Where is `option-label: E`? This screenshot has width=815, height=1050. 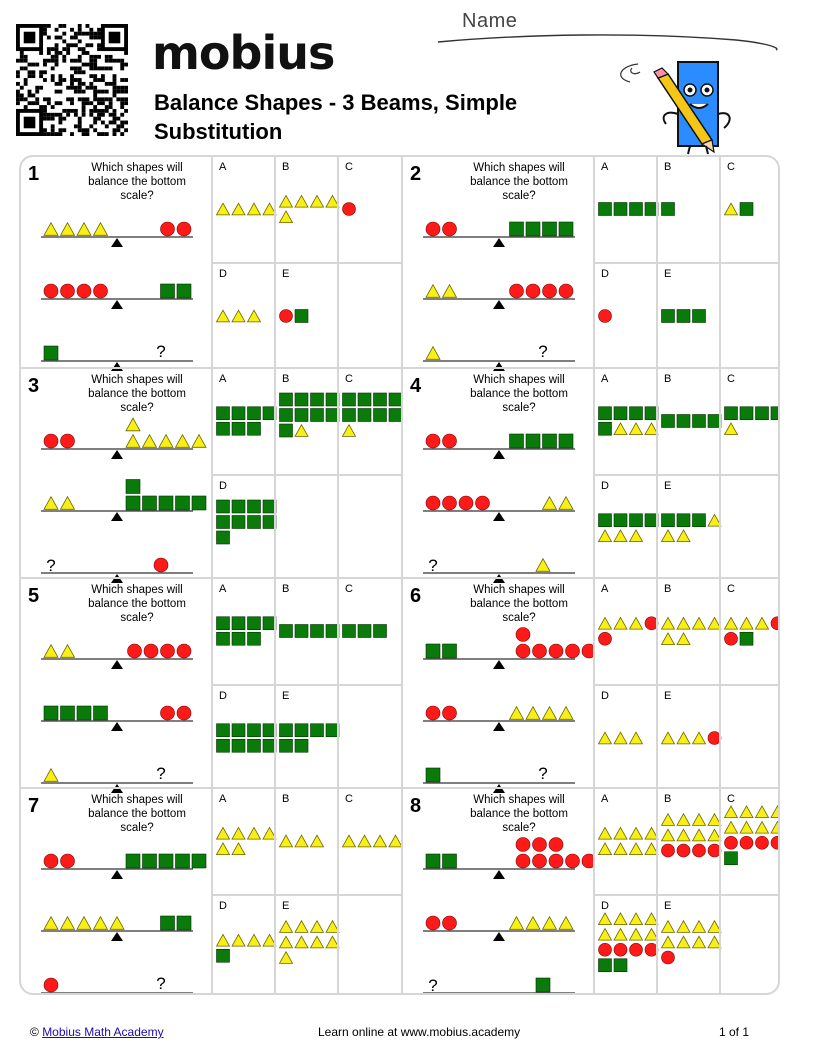 option-label: E is located at coordinates (668, 486).